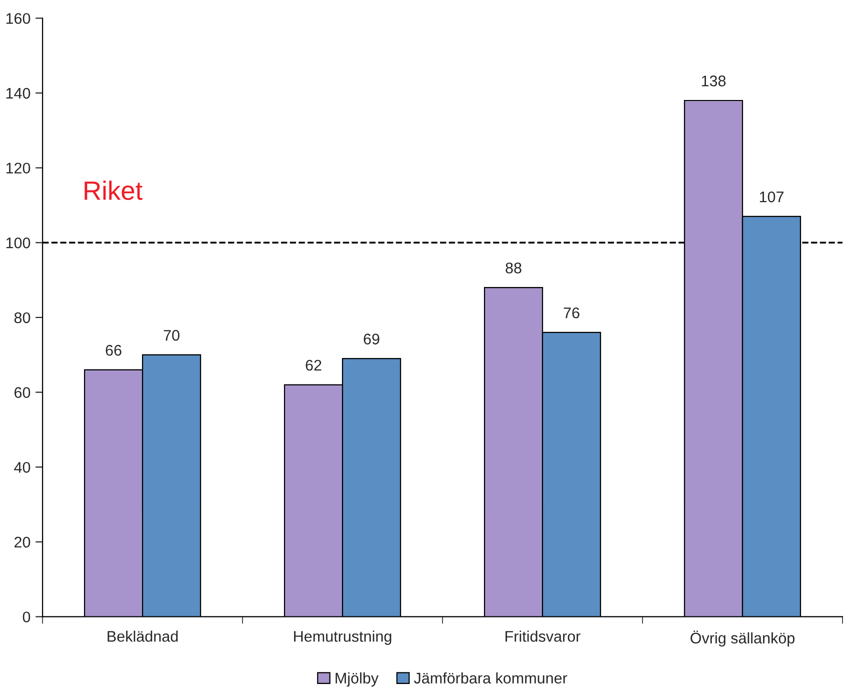  I want to click on x-tick-label: Beklädnad, so click(143, 636).